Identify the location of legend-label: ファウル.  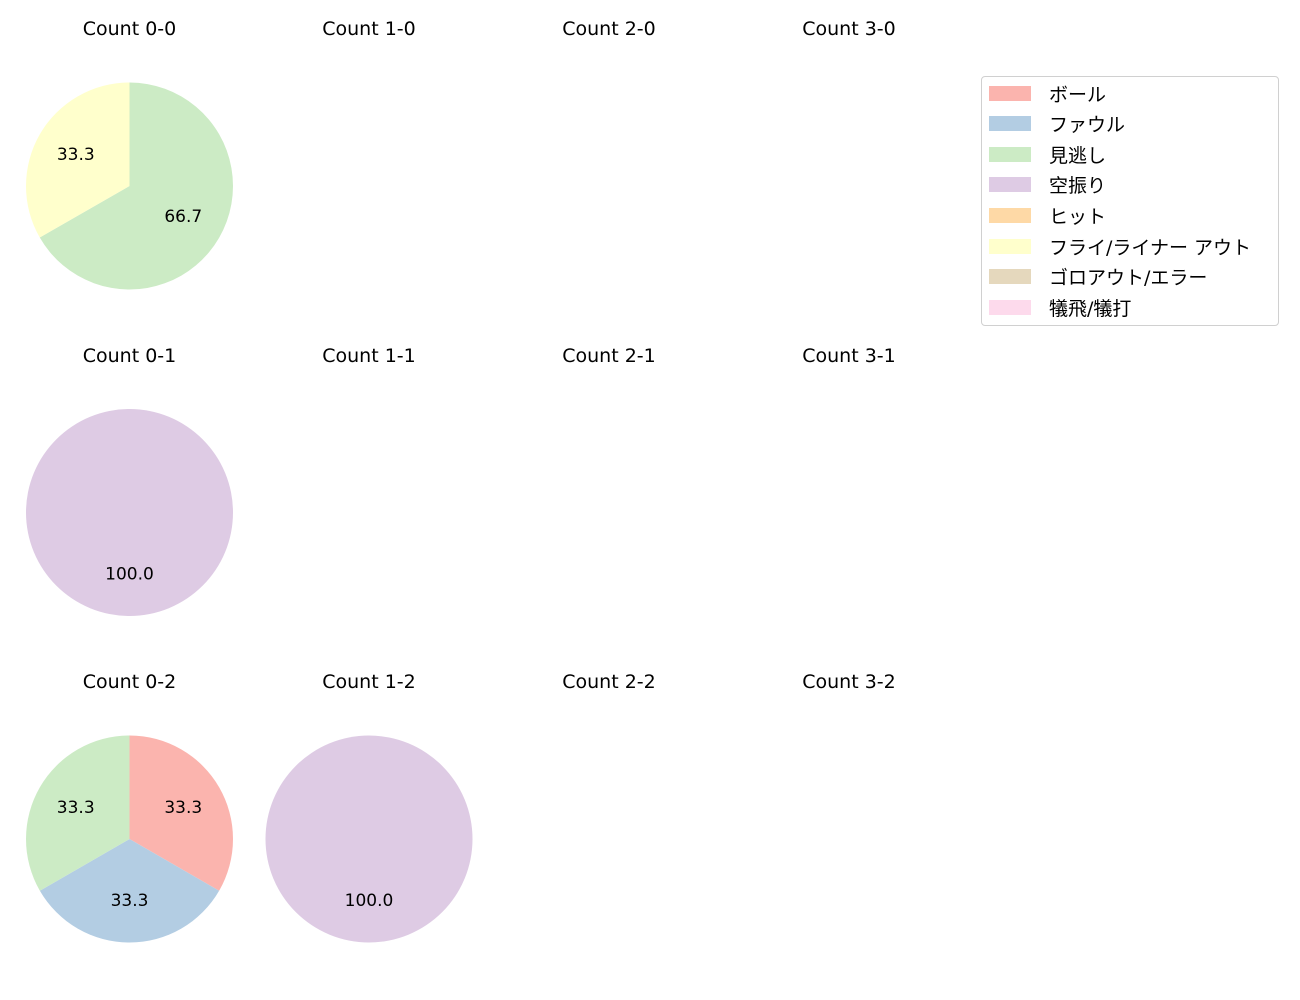
(1087, 125).